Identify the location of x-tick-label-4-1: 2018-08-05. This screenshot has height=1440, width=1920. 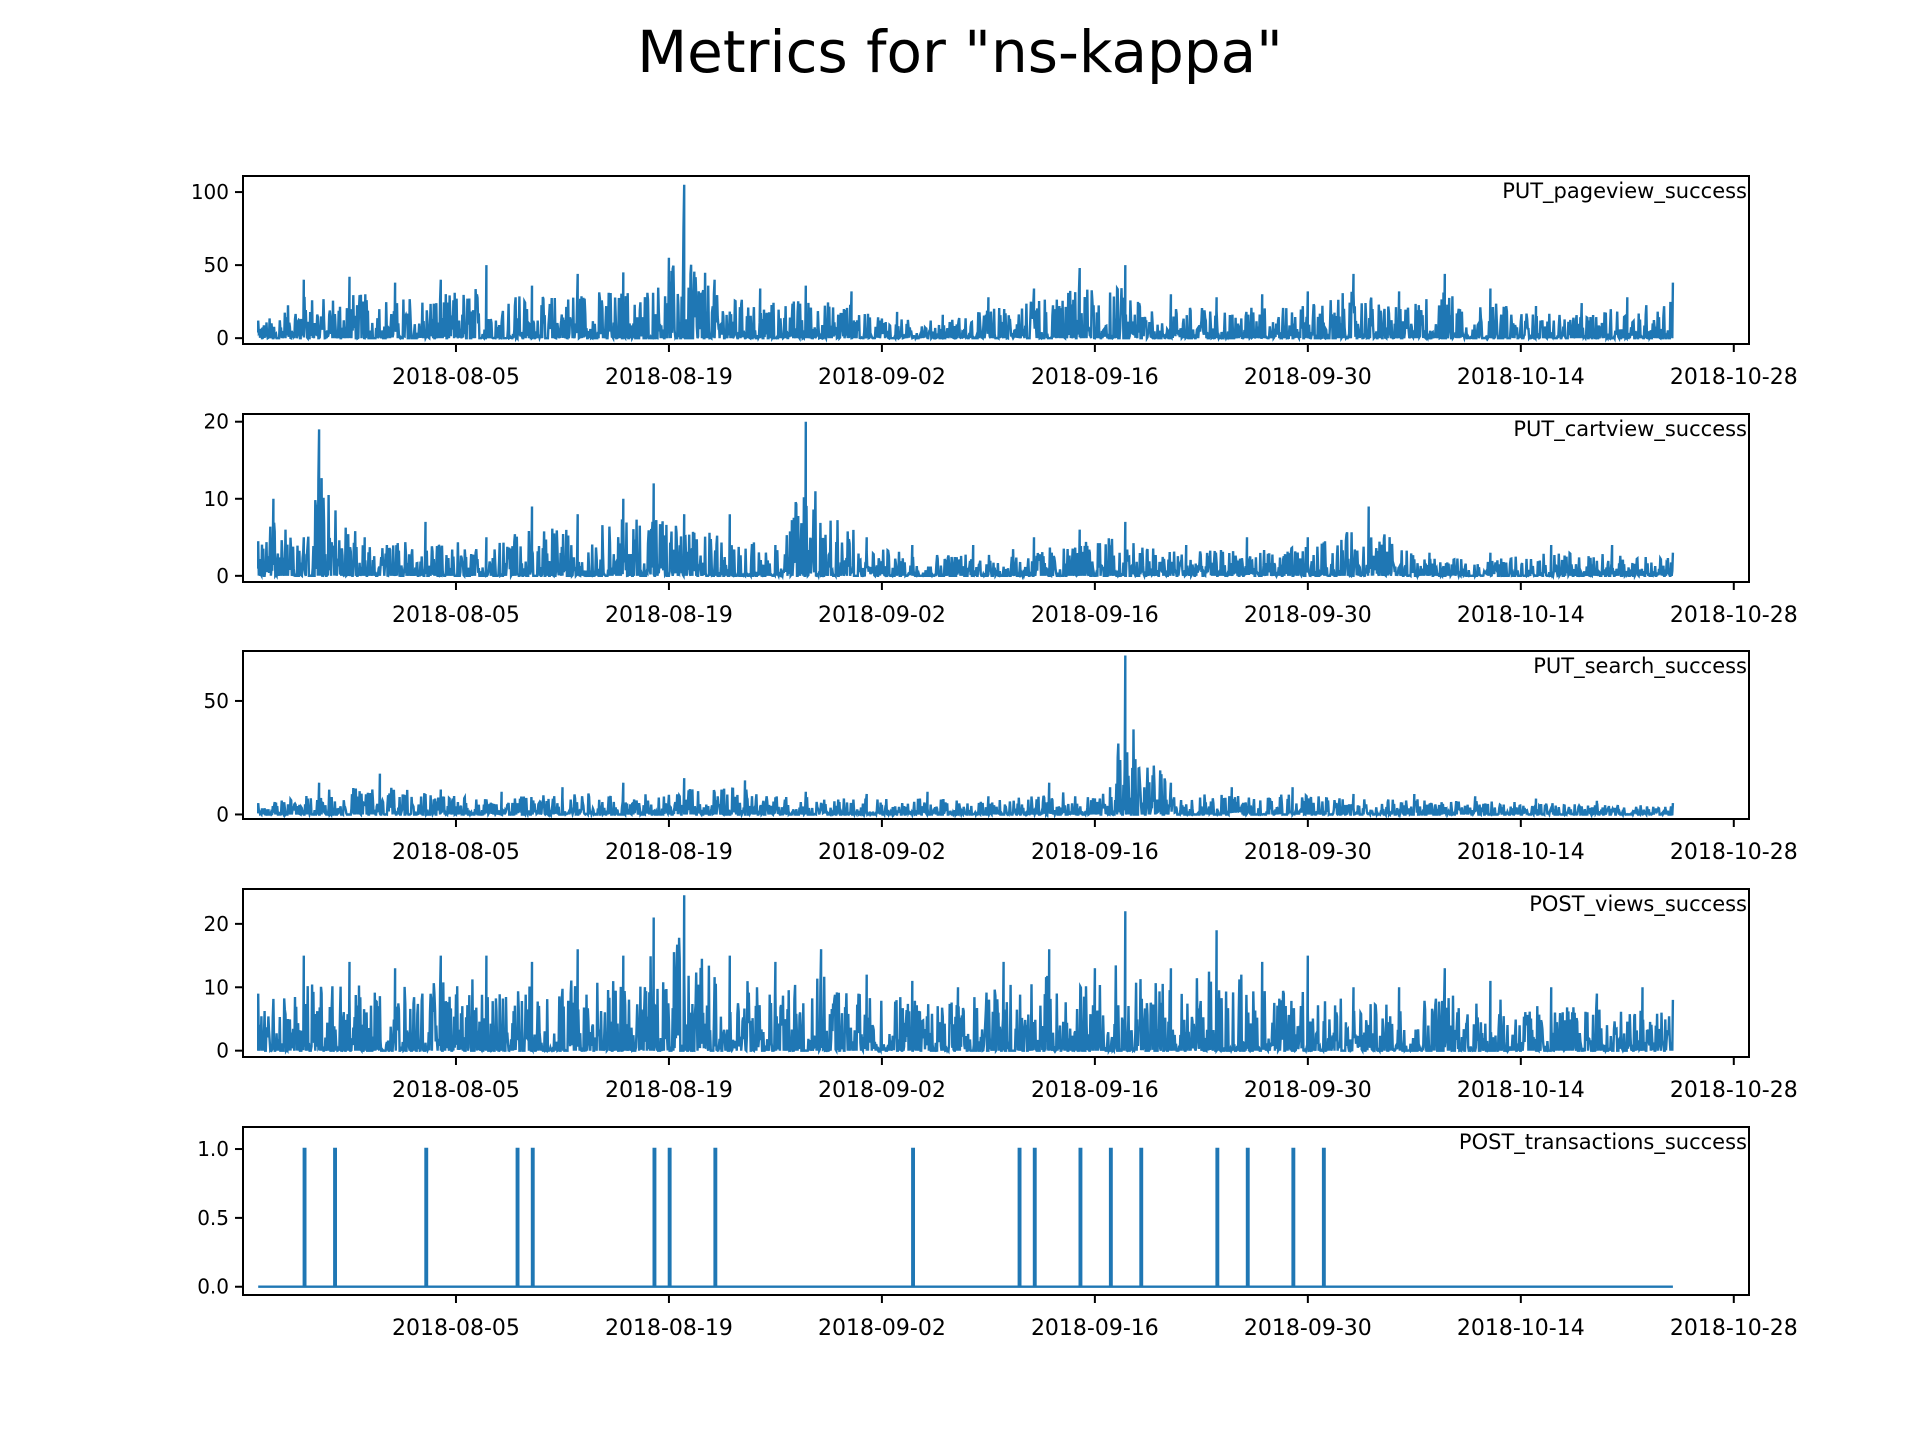
(456, 1090).